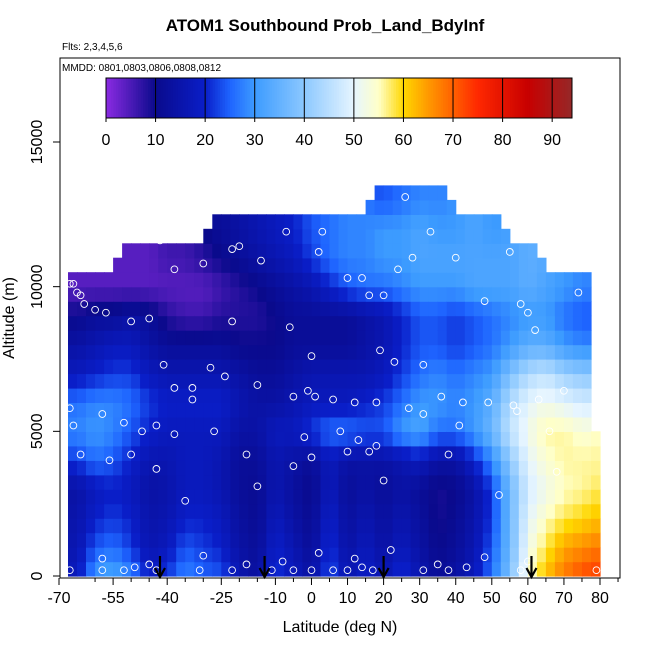 The width and height of the screenshot is (650, 650). What do you see at coordinates (37, 286) in the screenshot?
I see `y-tick-label: 10000` at bounding box center [37, 286].